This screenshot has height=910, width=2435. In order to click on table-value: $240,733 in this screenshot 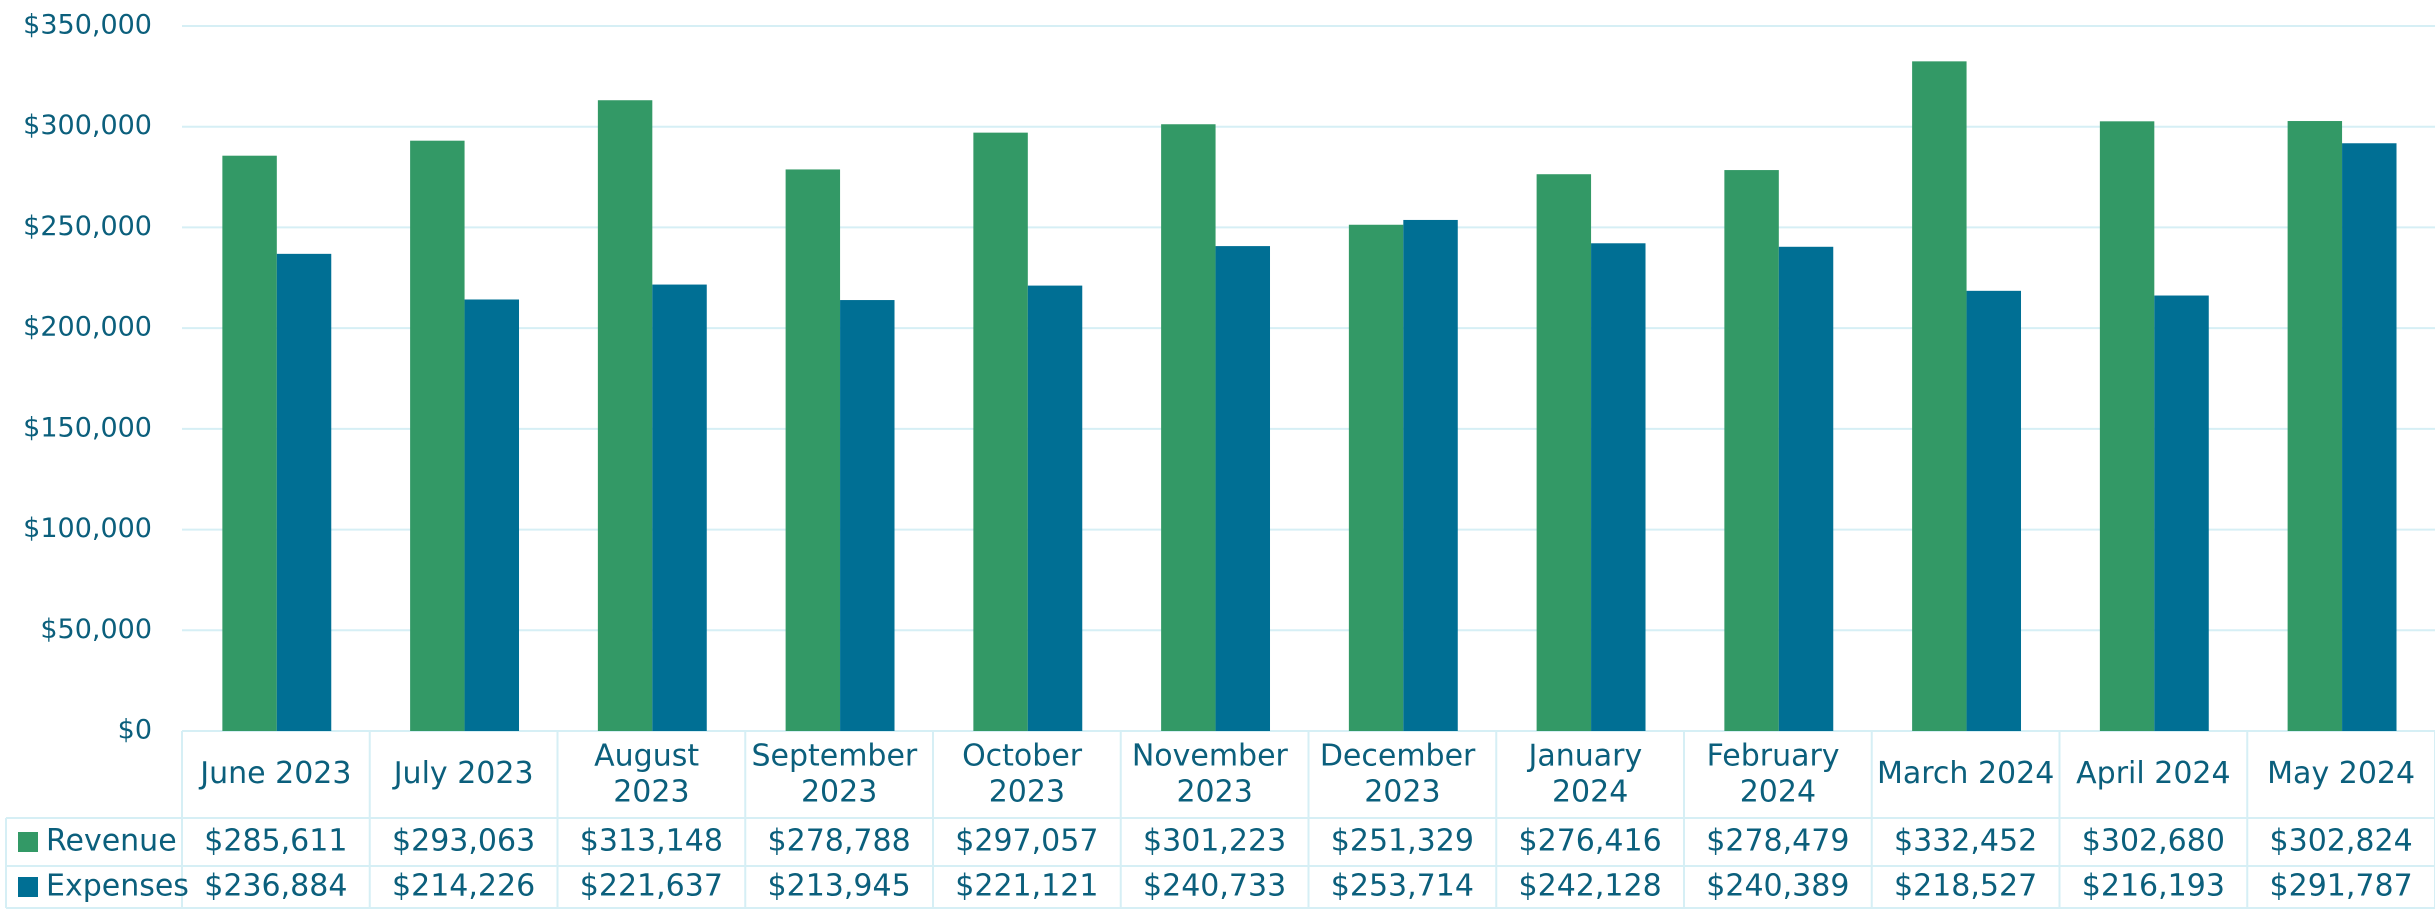, I will do `click(1214, 886)`.